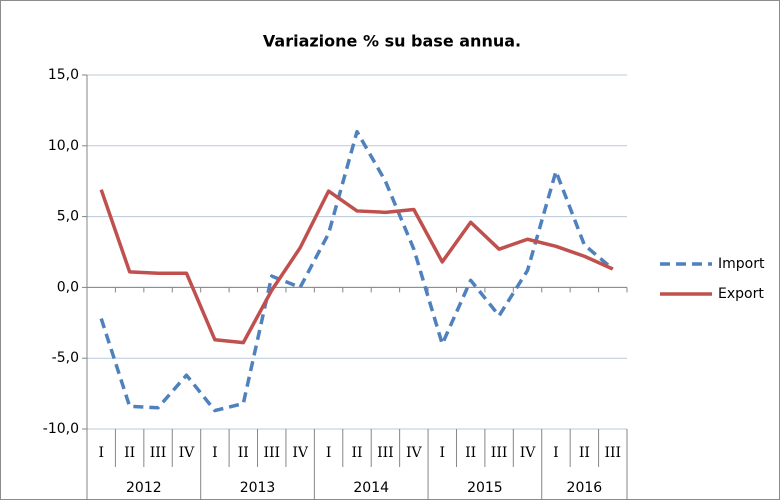  I want to click on x-group-label: 2012, so click(144, 488).